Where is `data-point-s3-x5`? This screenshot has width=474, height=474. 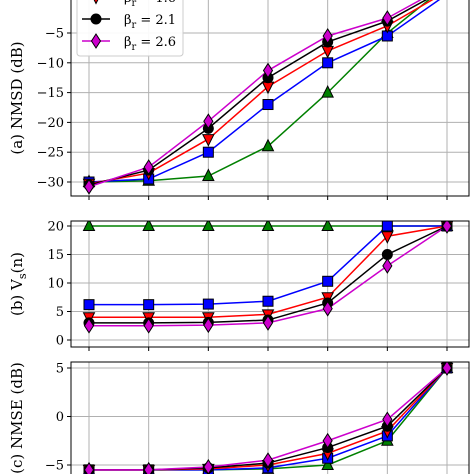 data-point-s3-x5 is located at coordinates (327, 52).